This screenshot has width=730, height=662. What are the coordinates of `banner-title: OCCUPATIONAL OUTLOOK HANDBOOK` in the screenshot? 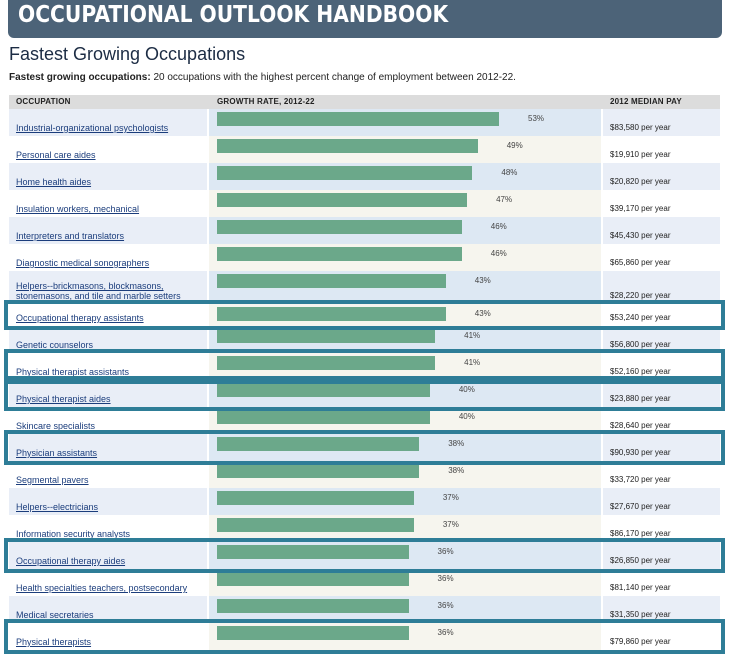 It's located at (233, 15).